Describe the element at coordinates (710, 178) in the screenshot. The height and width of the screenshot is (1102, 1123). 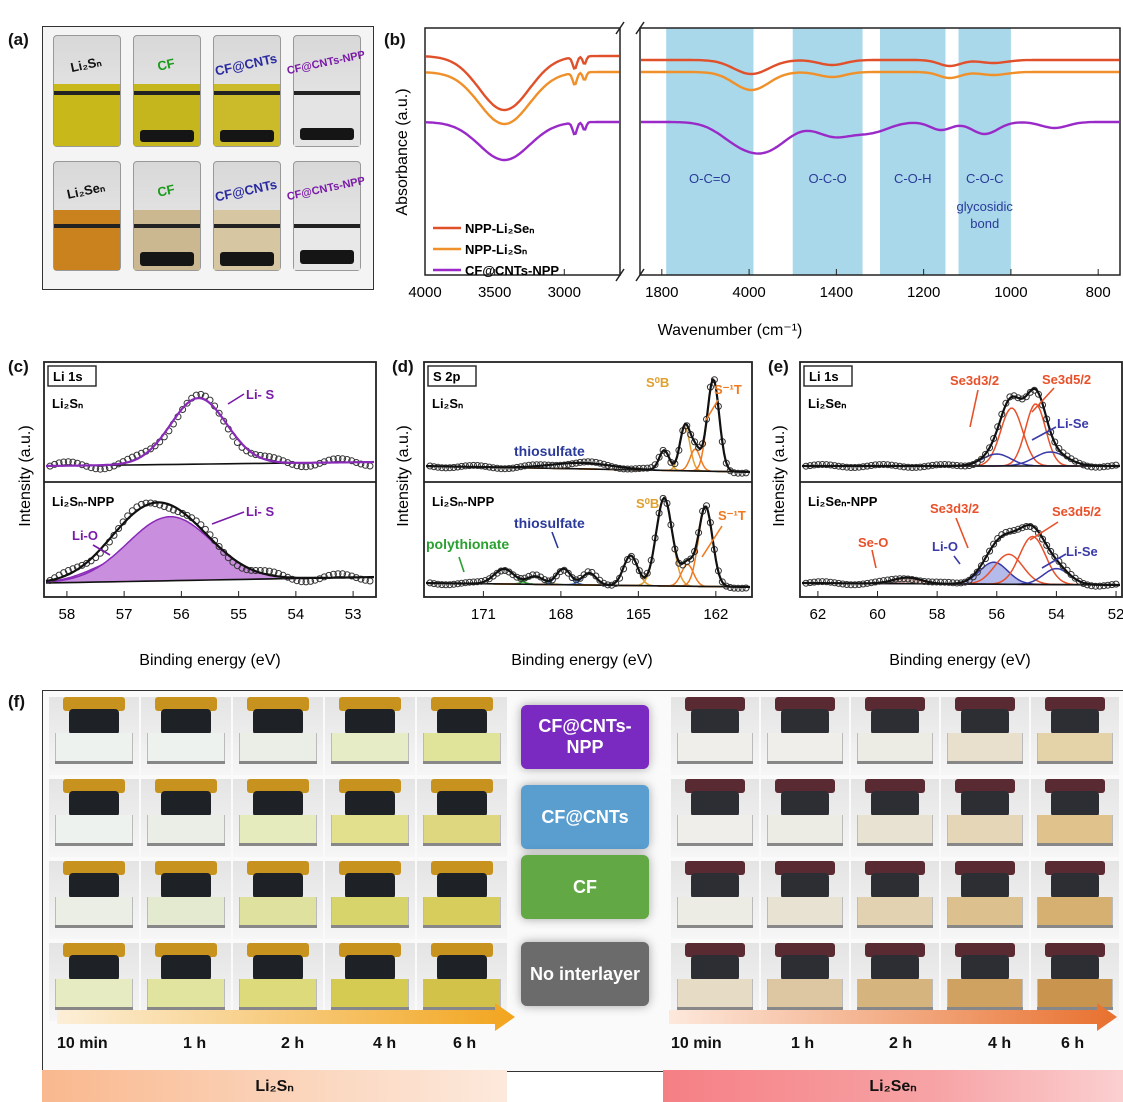
I see `band-label-0: O-C=O` at that location.